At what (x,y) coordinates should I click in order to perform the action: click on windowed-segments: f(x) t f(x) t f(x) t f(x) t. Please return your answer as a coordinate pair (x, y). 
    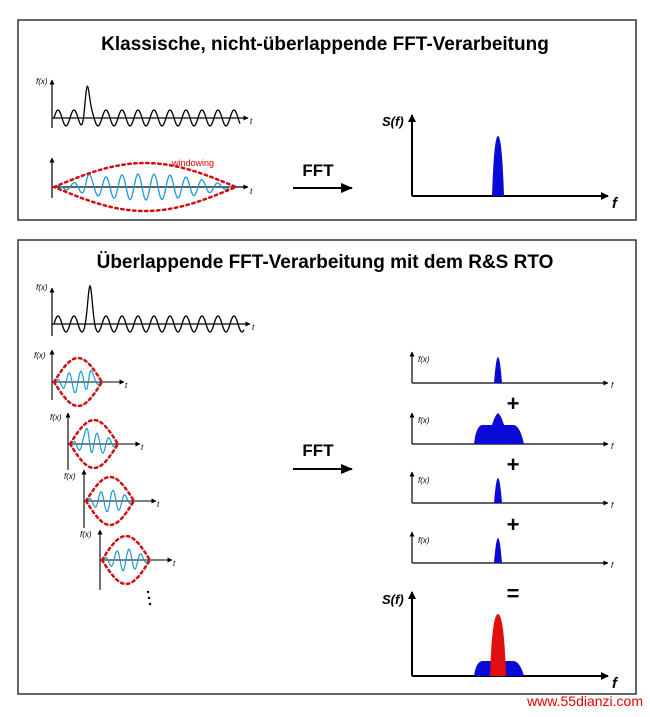
    Looking at the image, I should click on (105, 477).